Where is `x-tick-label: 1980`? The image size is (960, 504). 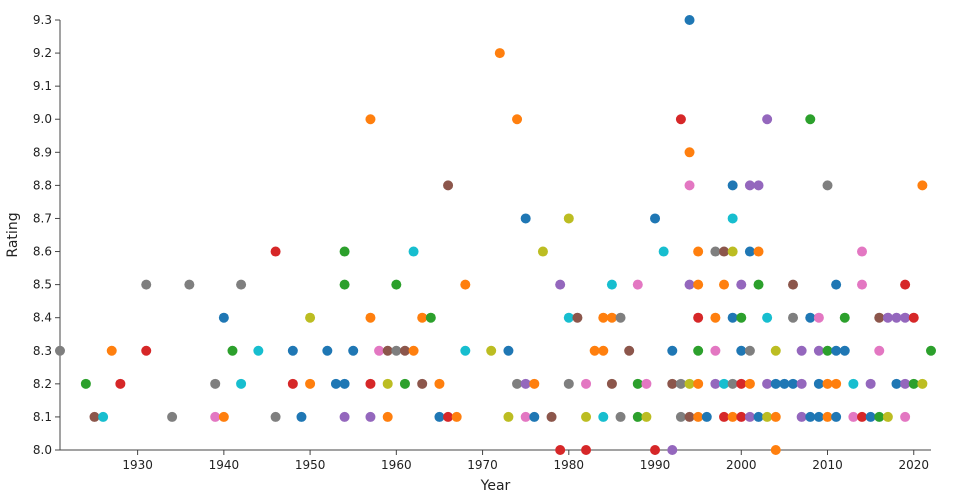 x-tick-label: 1980 is located at coordinates (569, 465).